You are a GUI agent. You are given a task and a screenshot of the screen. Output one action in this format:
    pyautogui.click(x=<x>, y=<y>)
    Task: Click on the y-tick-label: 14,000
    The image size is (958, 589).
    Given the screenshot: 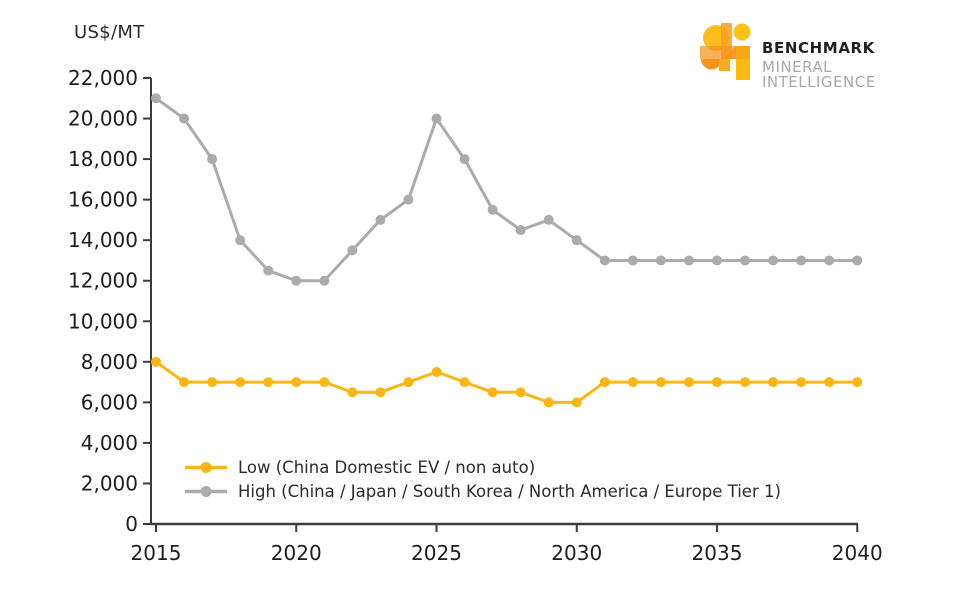 What is the action you would take?
    pyautogui.click(x=103, y=240)
    